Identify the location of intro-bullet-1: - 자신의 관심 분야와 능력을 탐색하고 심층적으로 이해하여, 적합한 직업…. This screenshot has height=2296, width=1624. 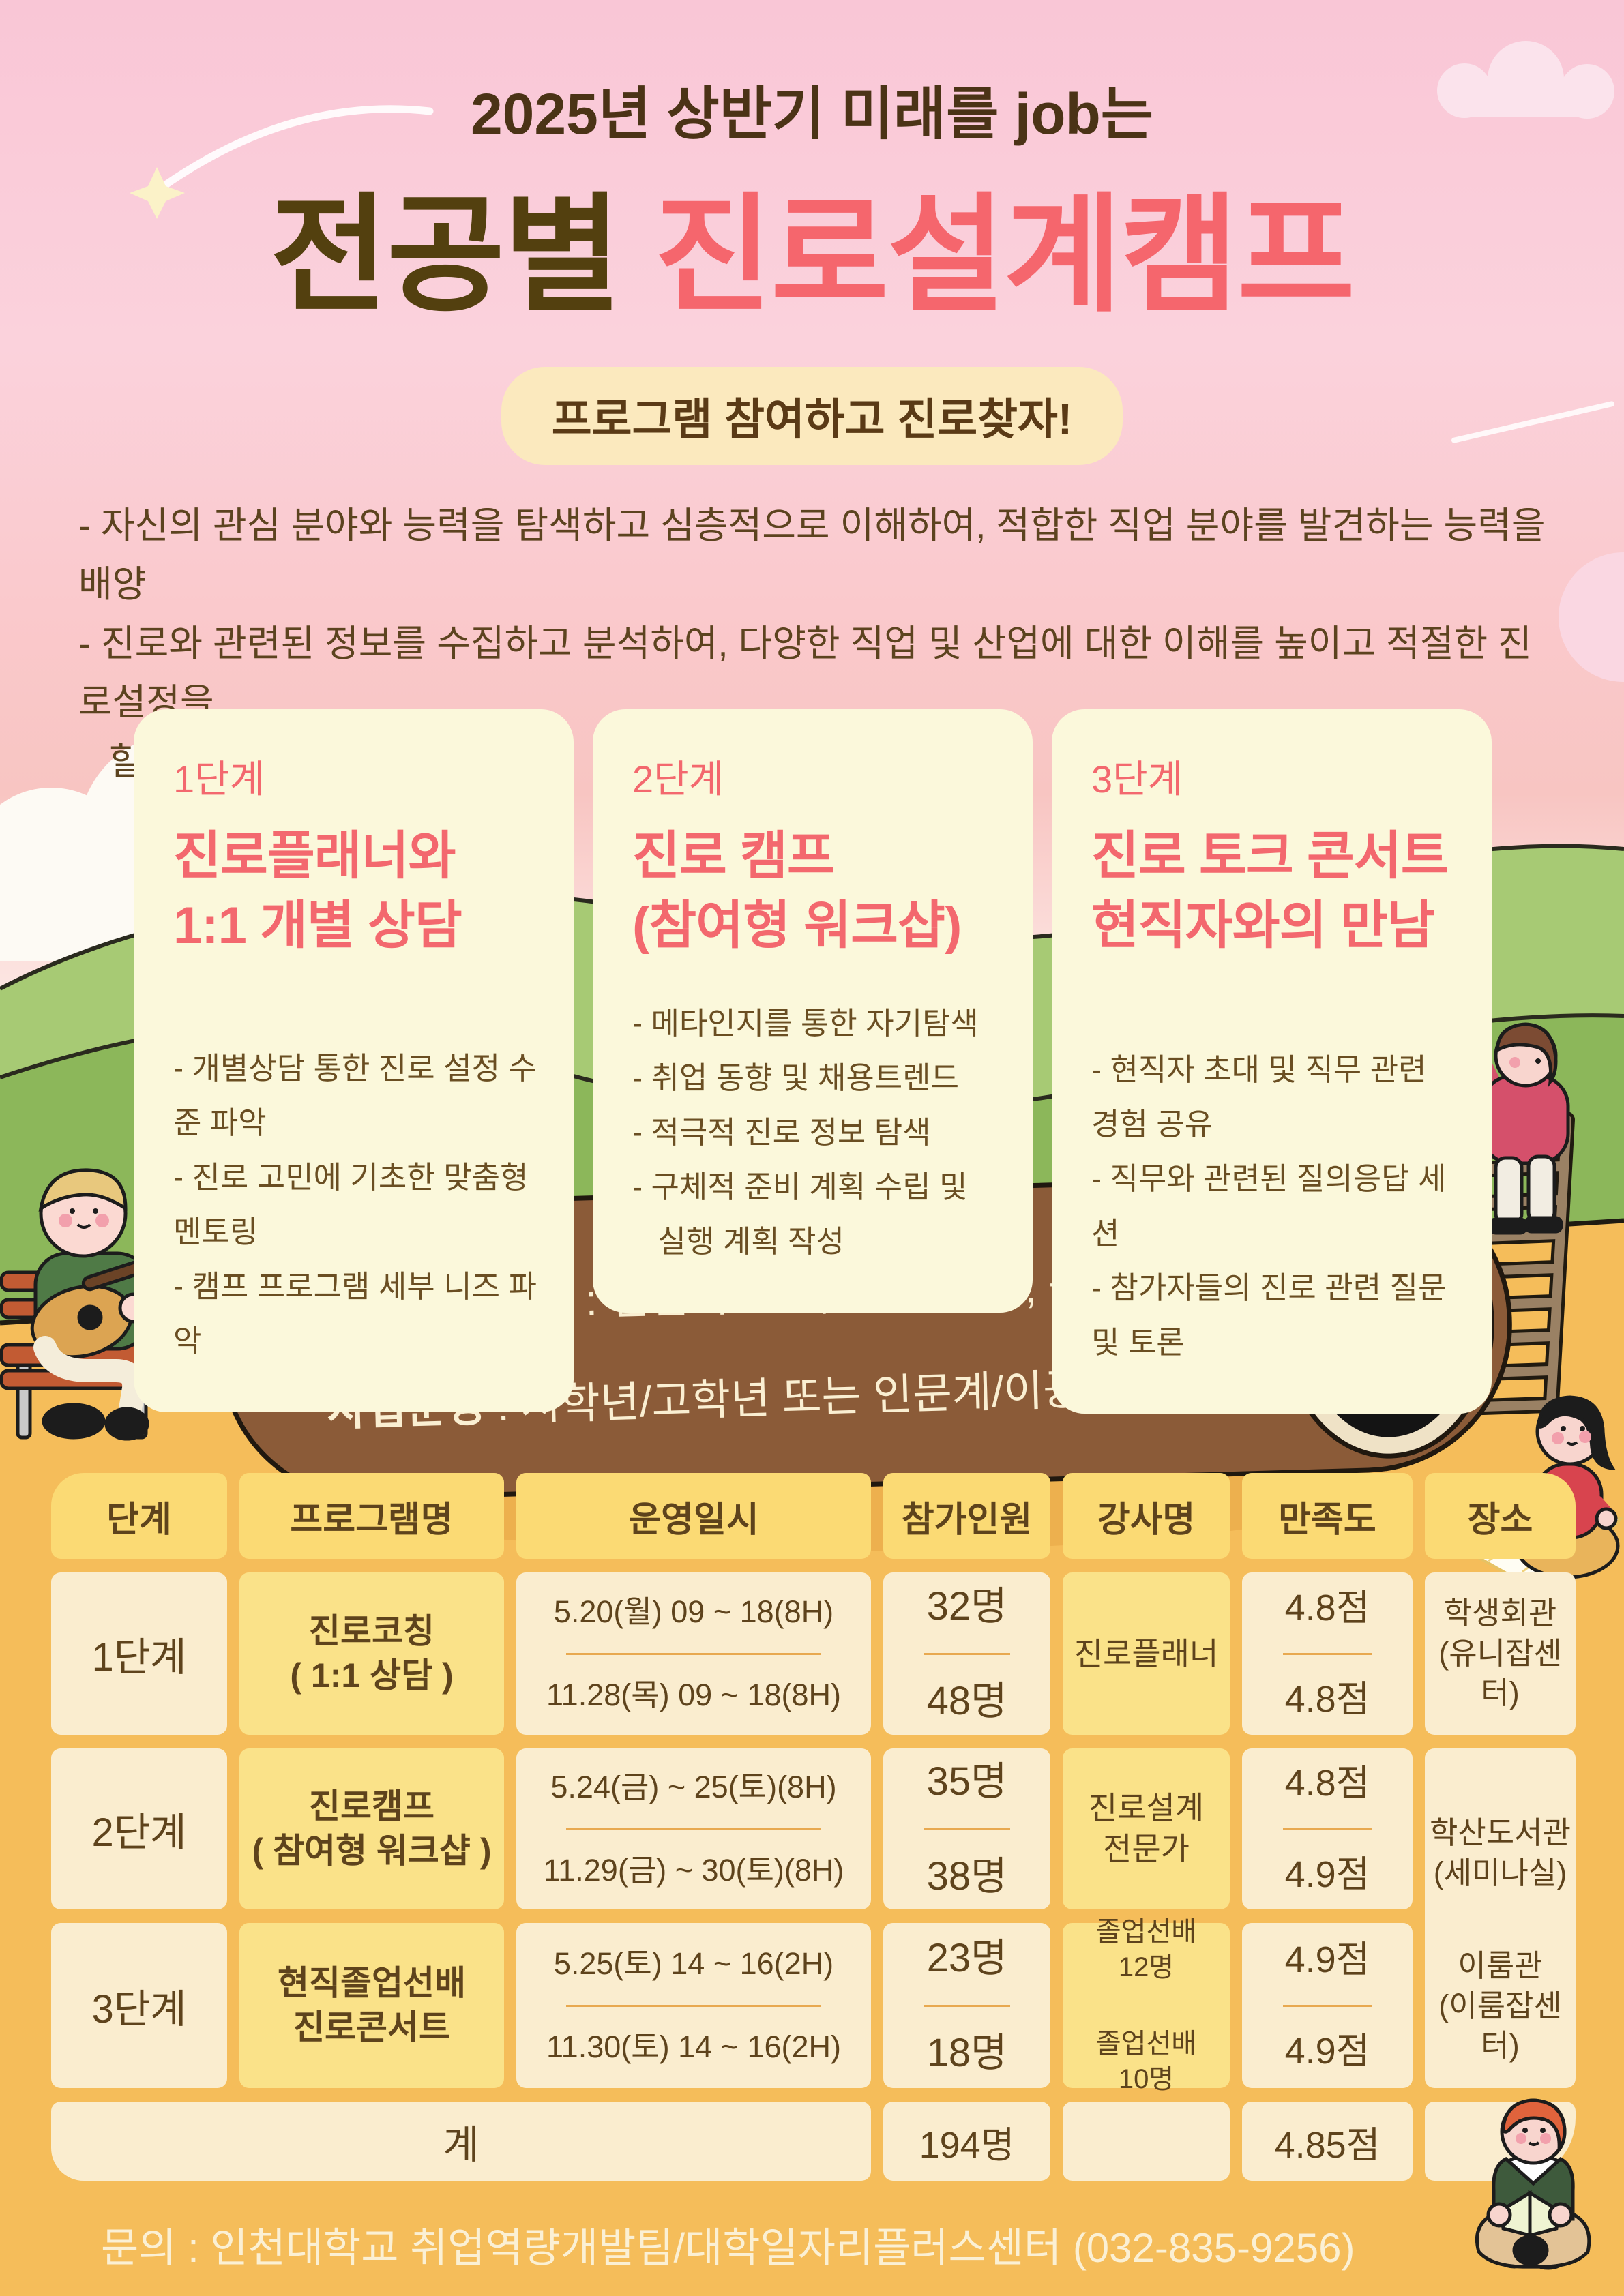
(817, 556).